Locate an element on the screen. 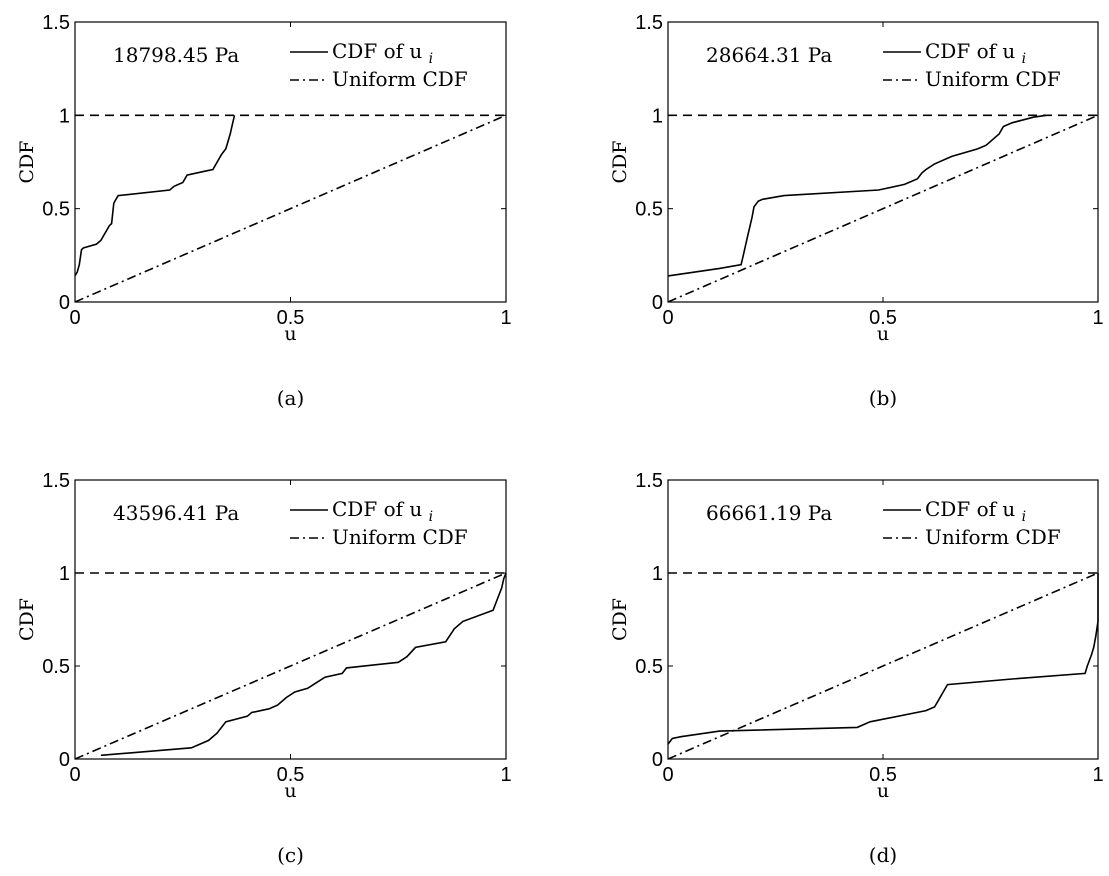 The width and height of the screenshot is (1109, 876). panel-caption: (a) is located at coordinates (291, 398).